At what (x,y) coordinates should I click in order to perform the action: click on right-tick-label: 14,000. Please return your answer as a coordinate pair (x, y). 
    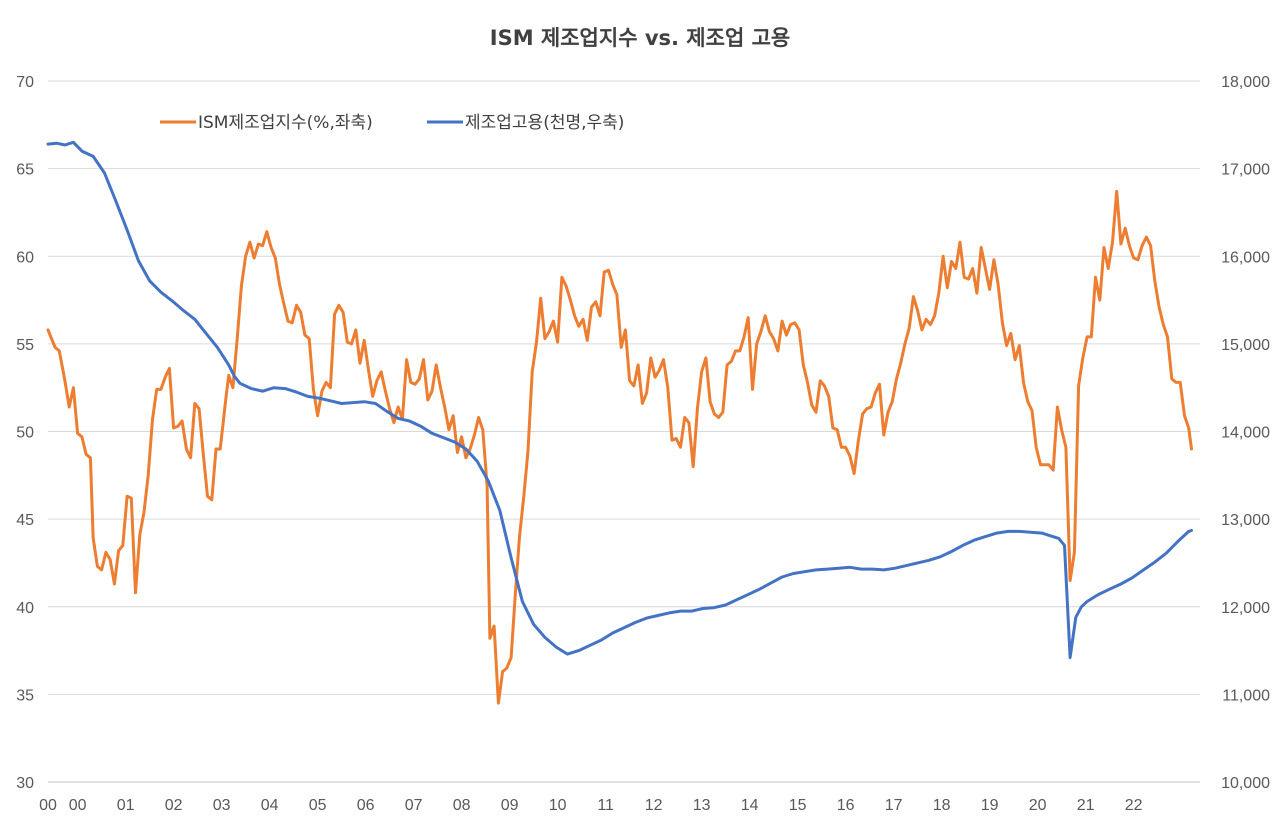
    Looking at the image, I should click on (1245, 433).